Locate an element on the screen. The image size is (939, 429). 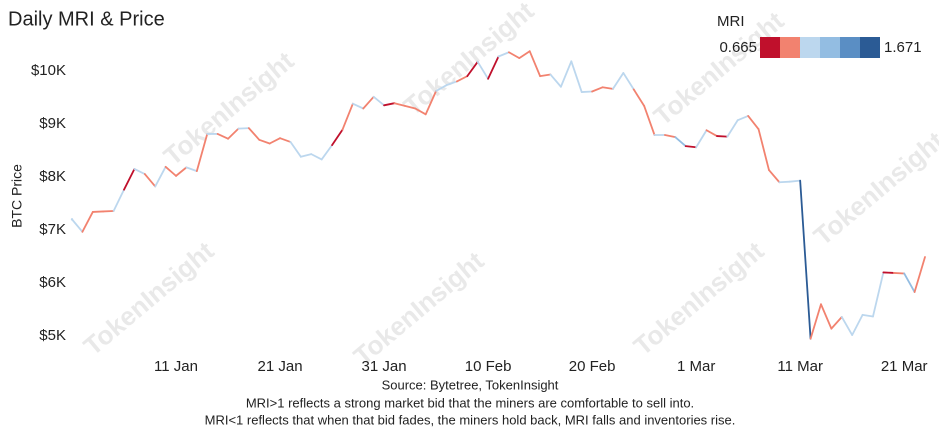
y-tick-label: $7K is located at coordinates (52, 229).